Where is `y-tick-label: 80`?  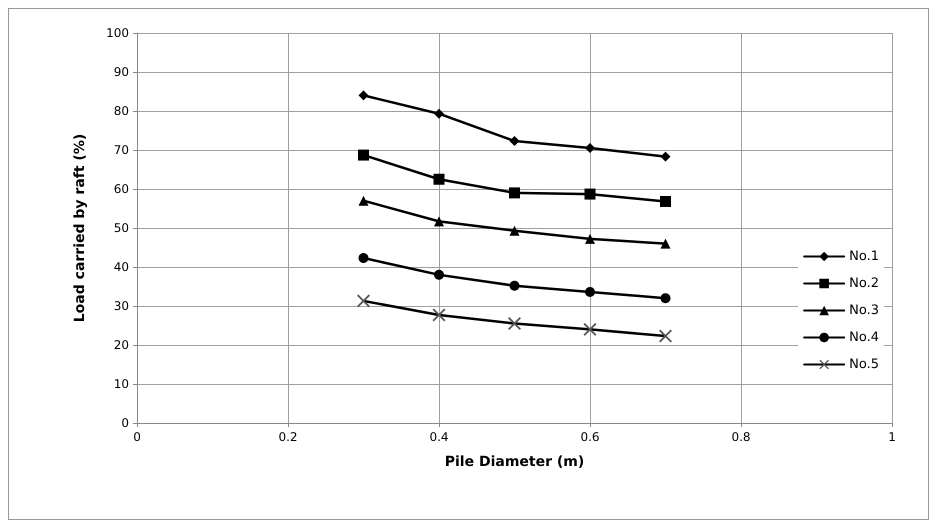
y-tick-label: 80 is located at coordinates (121, 111).